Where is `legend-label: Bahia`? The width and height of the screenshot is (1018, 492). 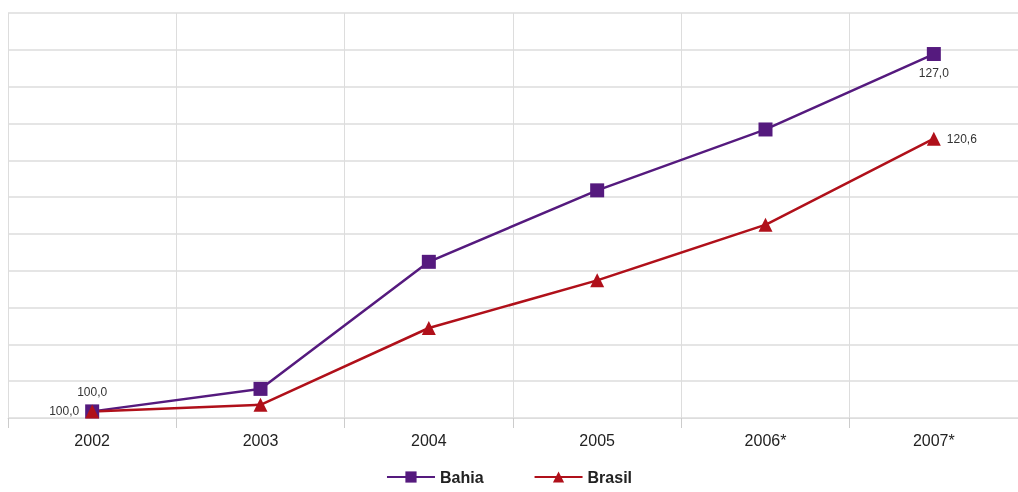 legend-label: Bahia is located at coordinates (461, 477).